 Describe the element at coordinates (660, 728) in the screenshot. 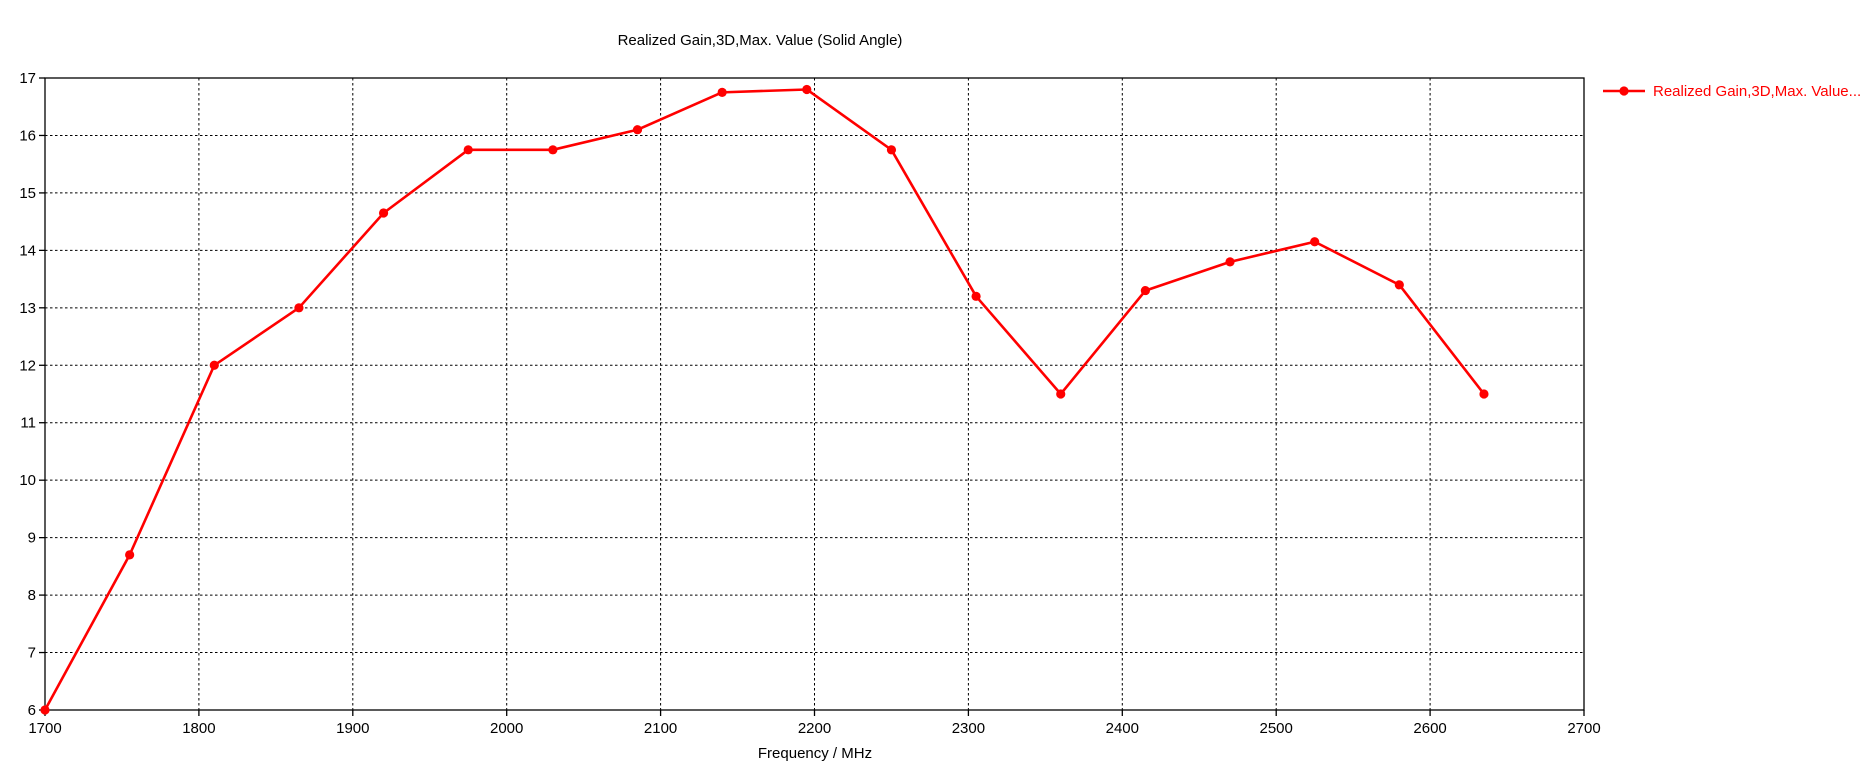

I see `x-tick-label: 2100` at that location.